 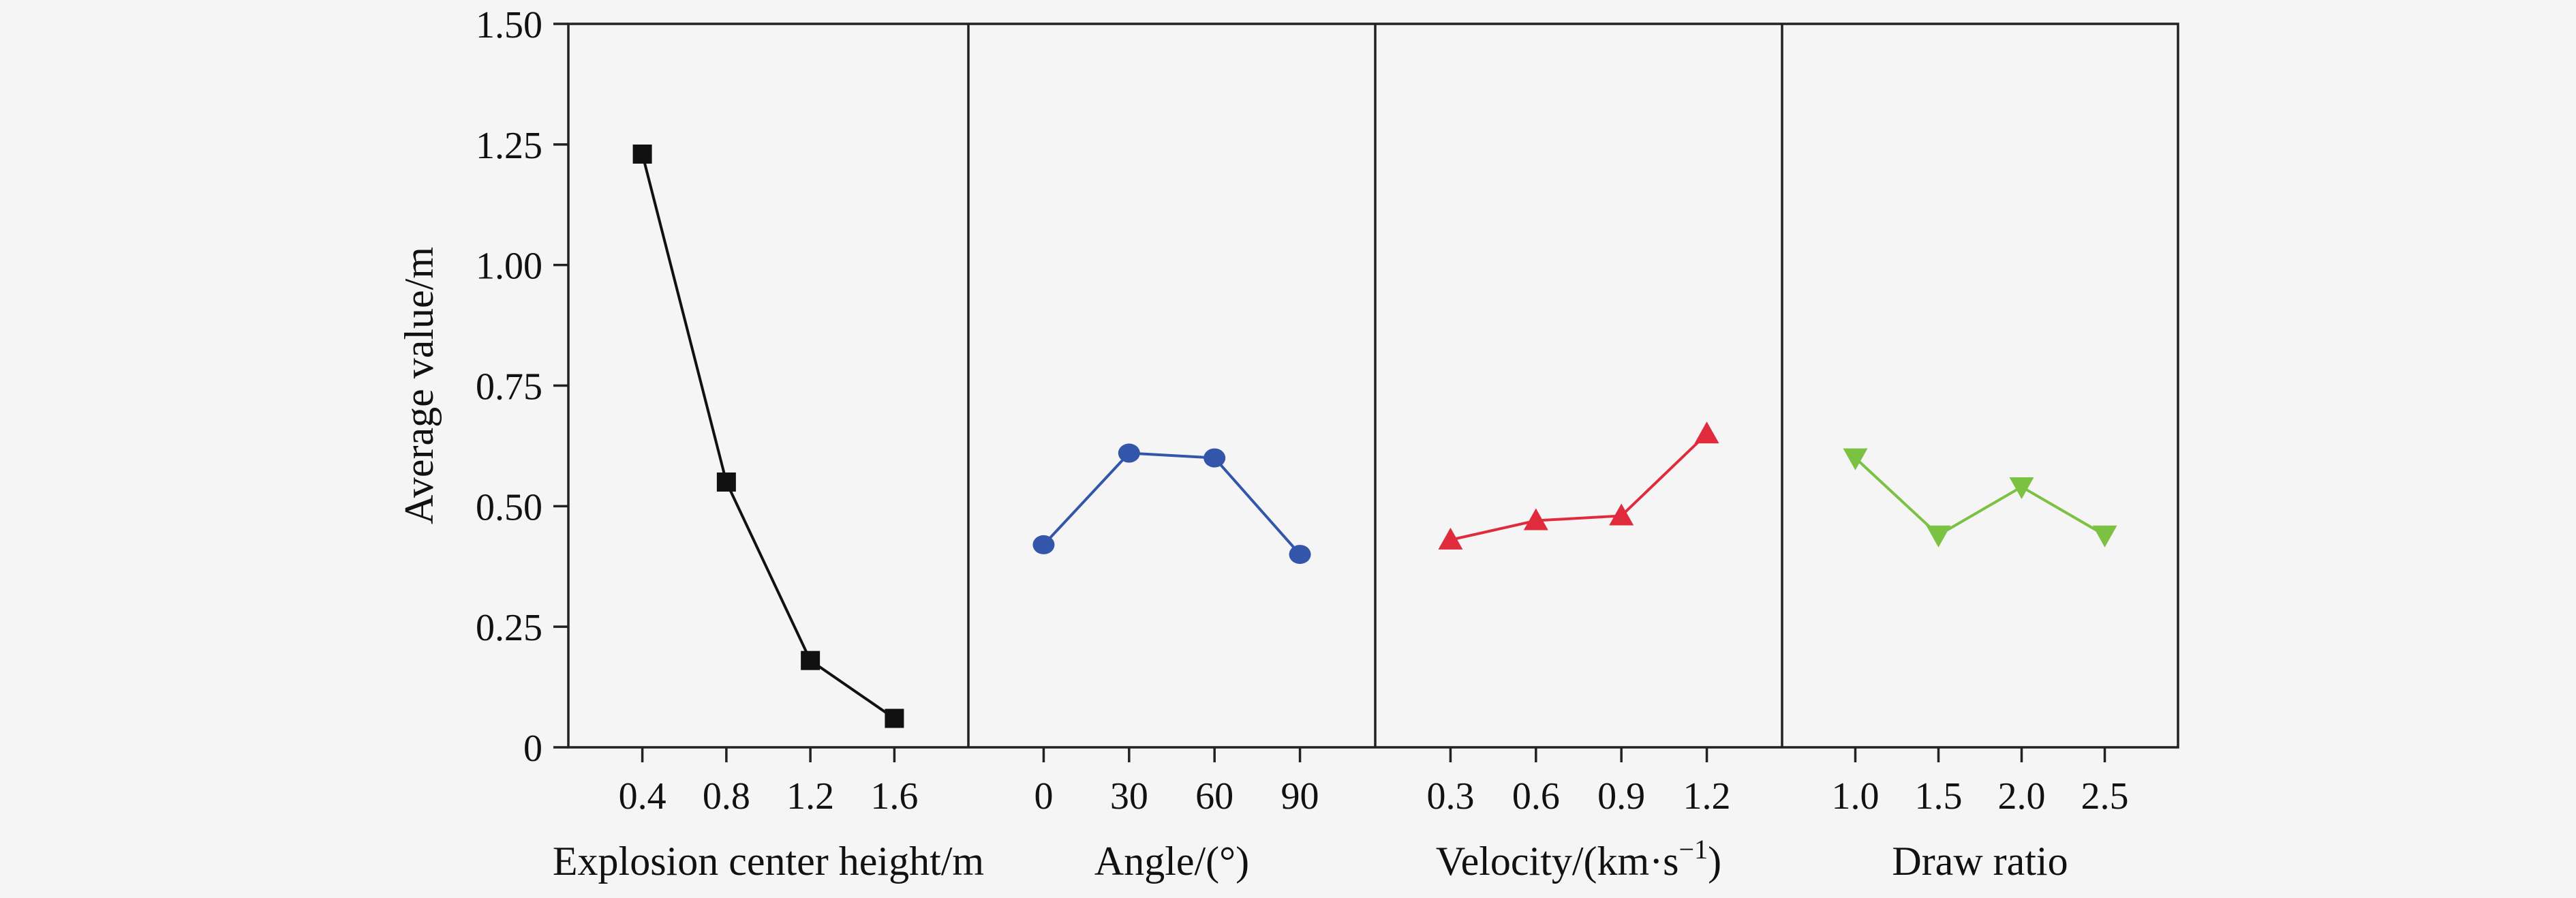 What do you see at coordinates (420, 385) in the screenshot?
I see `y-axis-title: Average value/m` at bounding box center [420, 385].